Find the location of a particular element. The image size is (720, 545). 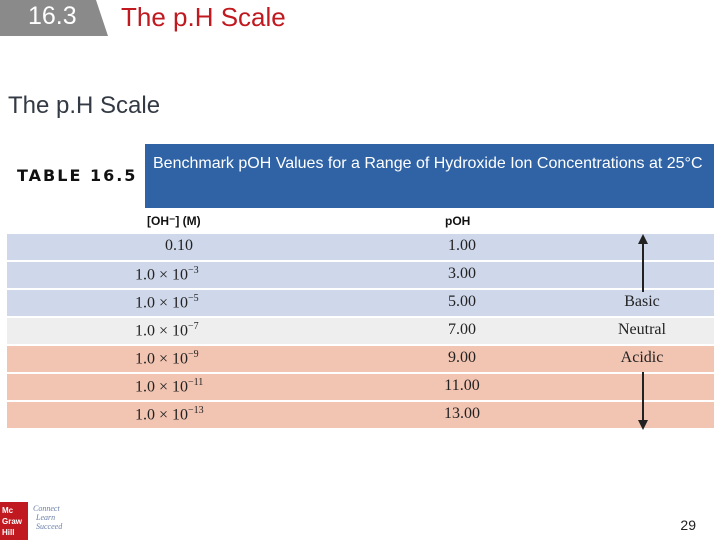

poh-cell: 1.00 is located at coordinates (462, 245).